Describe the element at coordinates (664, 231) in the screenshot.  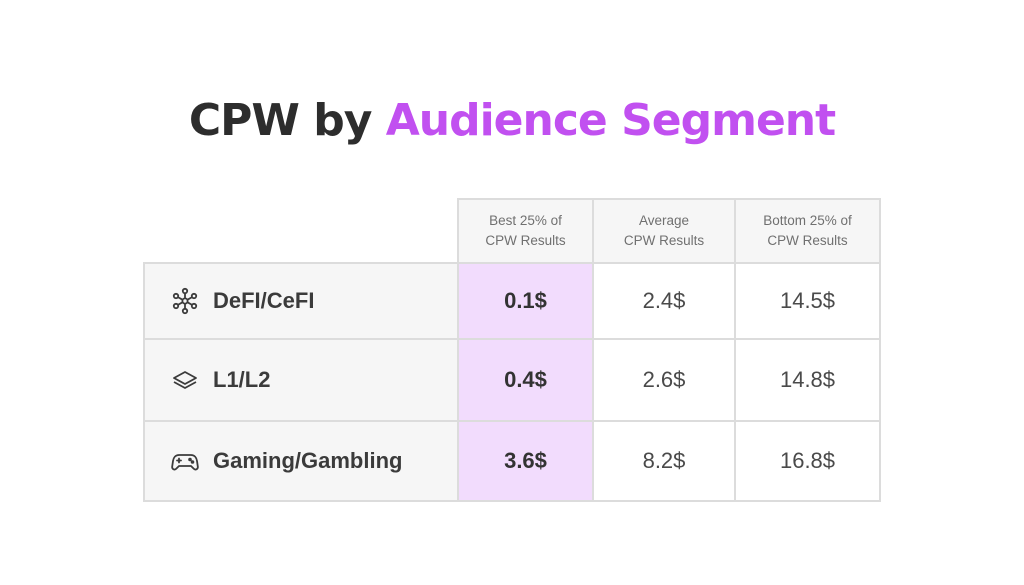
I see `column-header-average: Average CPW Results` at that location.